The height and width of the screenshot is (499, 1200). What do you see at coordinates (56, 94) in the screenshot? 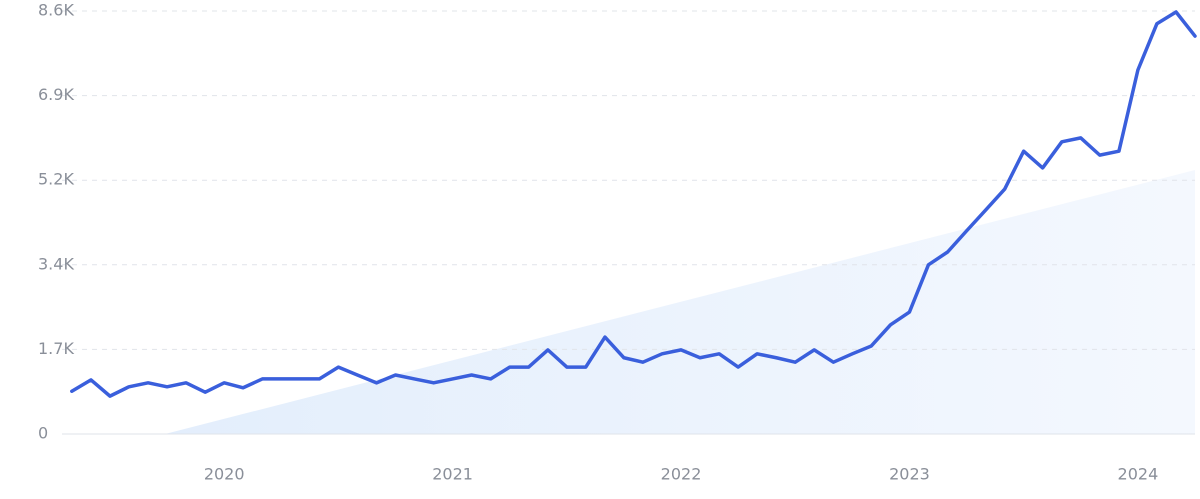
I see `y-tick-label: 6.9K` at bounding box center [56, 94].